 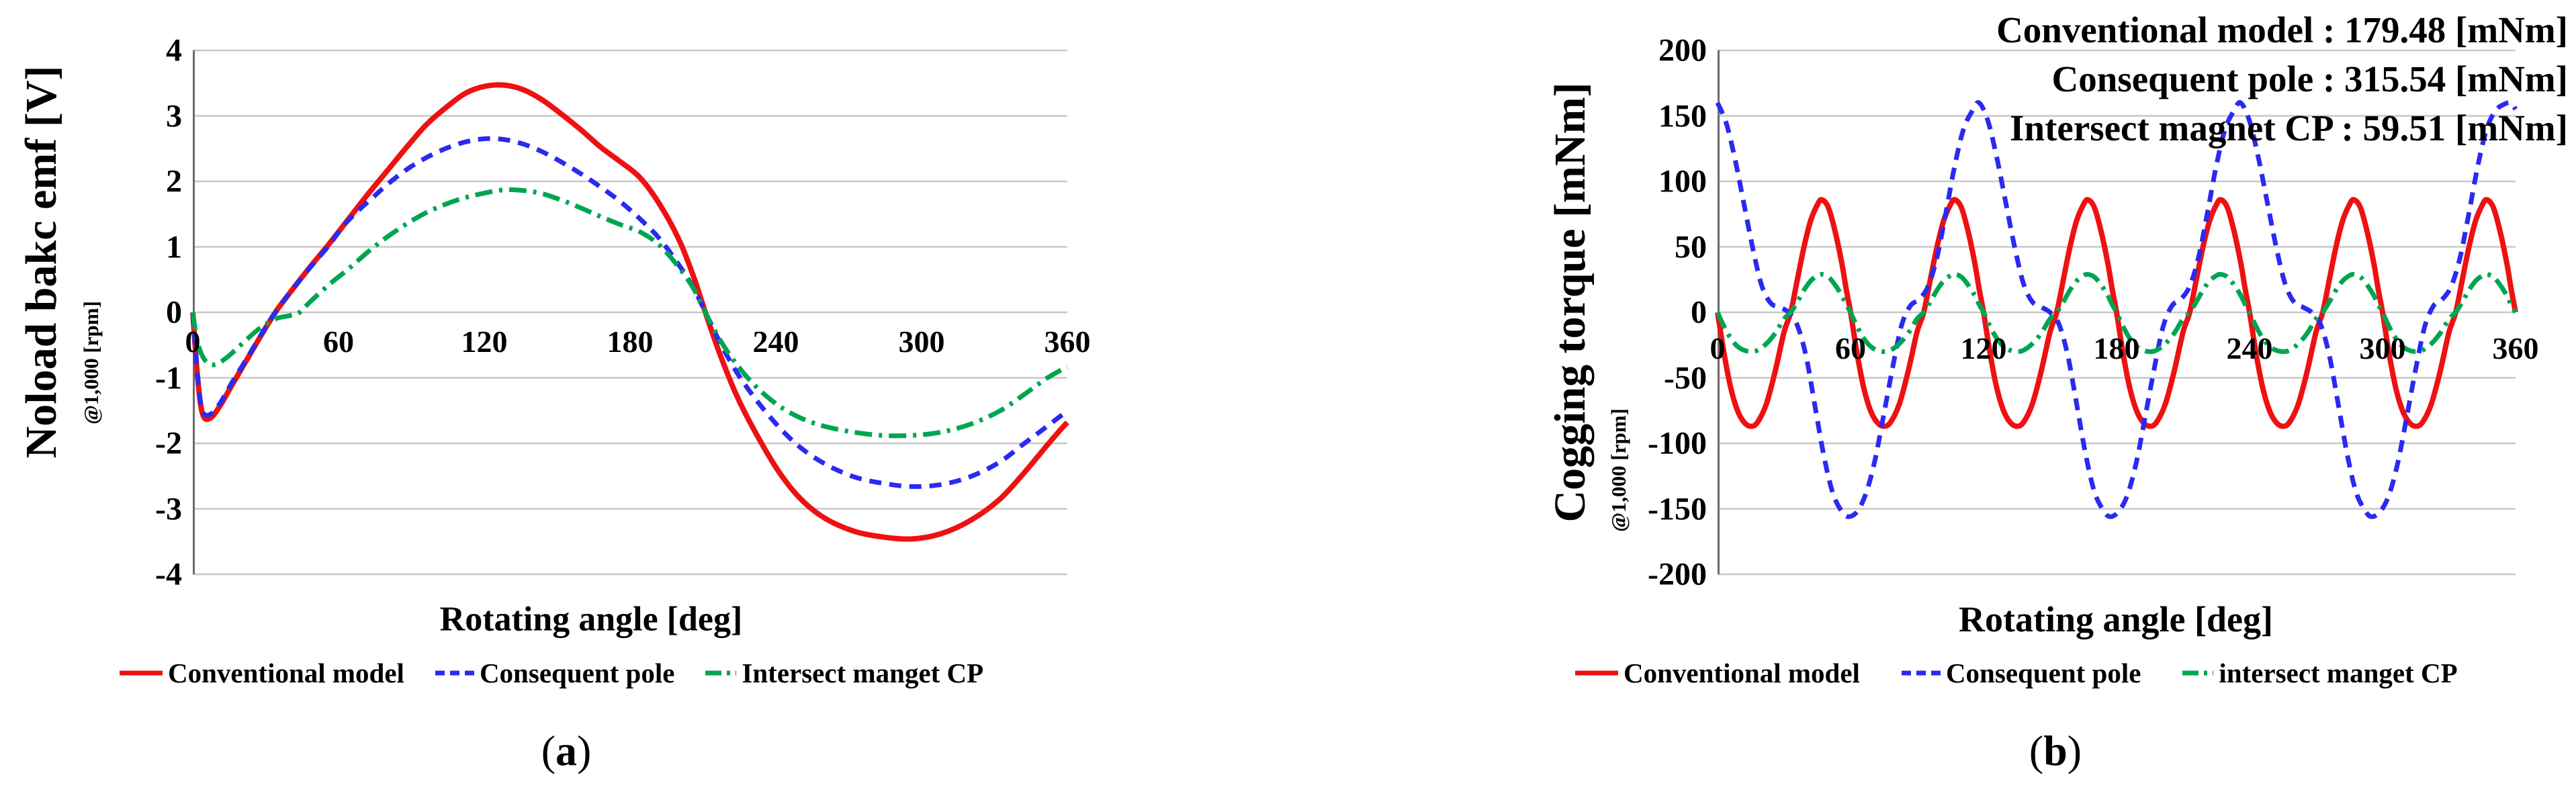 What do you see at coordinates (1851, 348) in the screenshot?
I see `x-tick-label-b: 60` at bounding box center [1851, 348].